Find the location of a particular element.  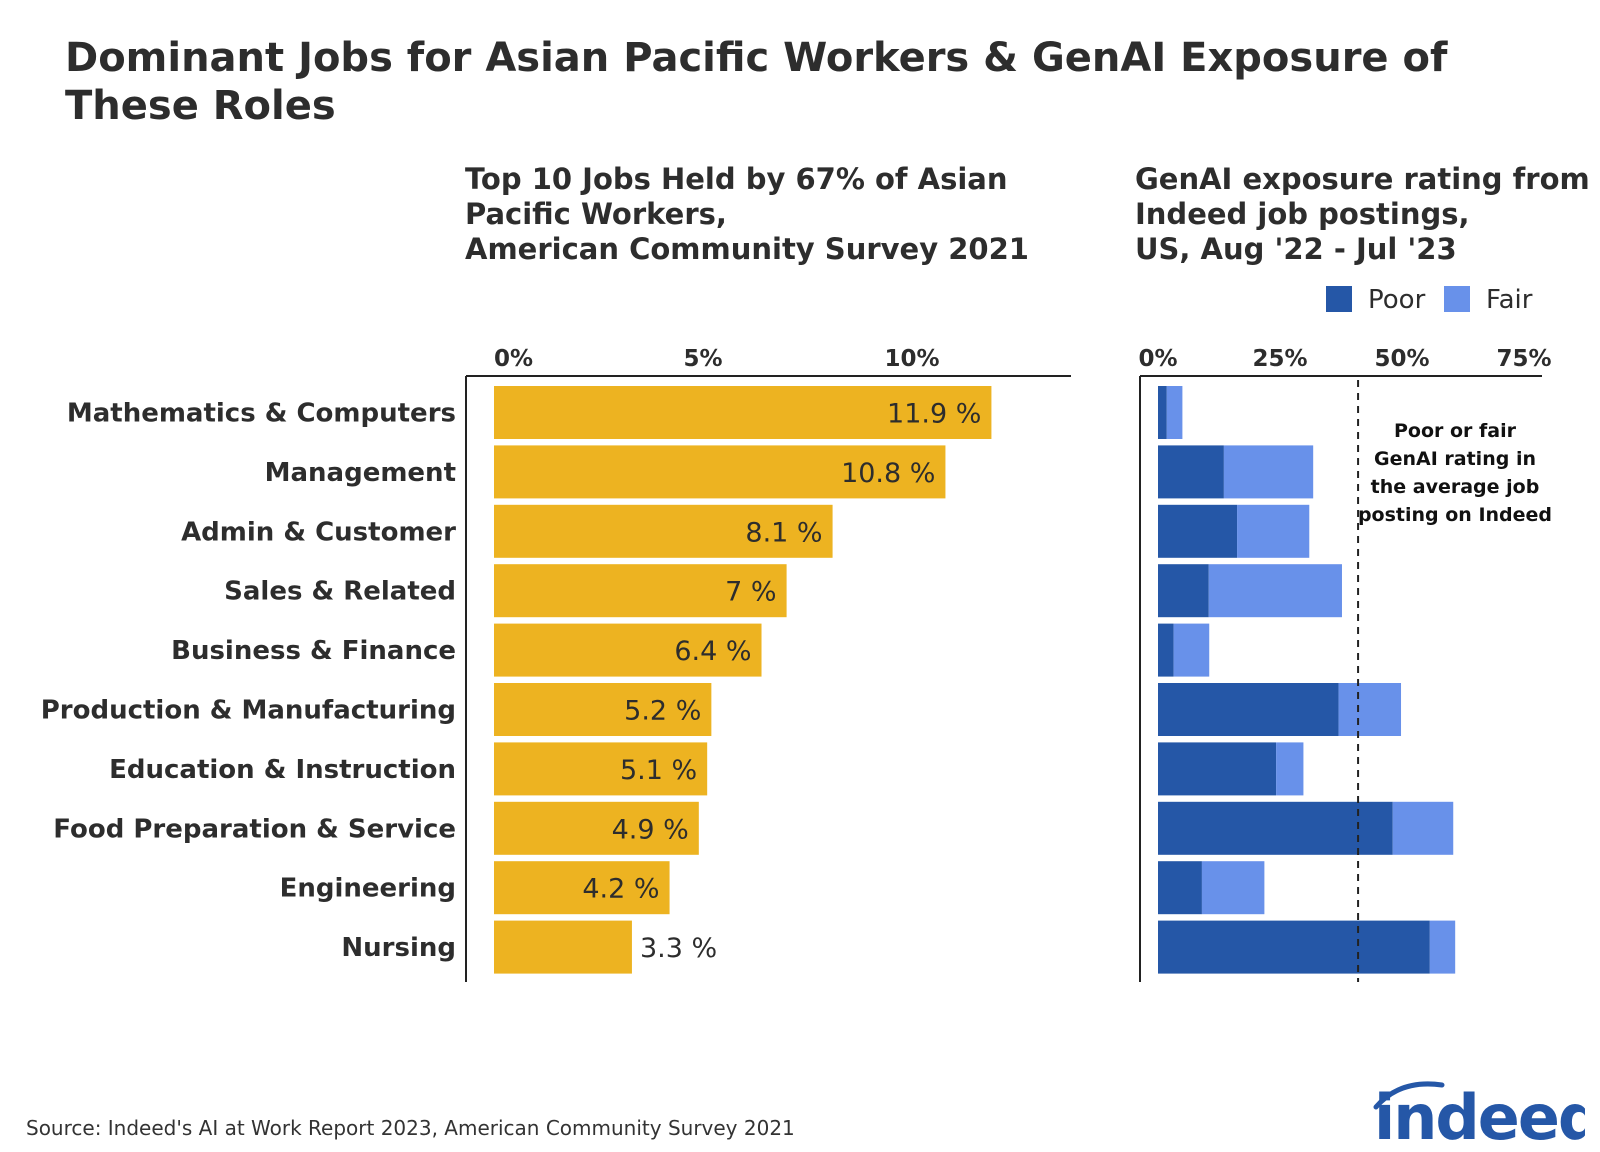

reference-annotation-line: Poor or fair is located at coordinates (1455, 431).